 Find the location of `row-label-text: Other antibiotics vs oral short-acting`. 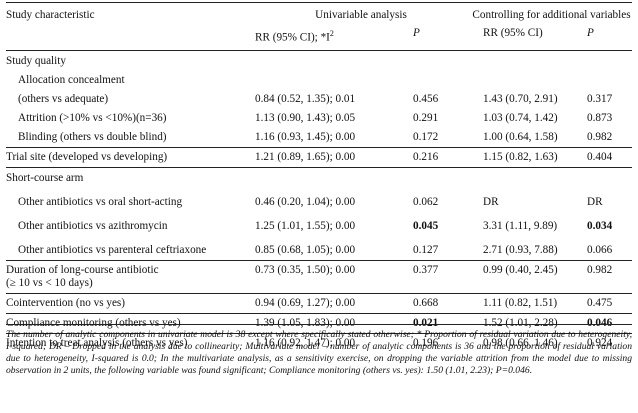

row-label-text: Other antibiotics vs oral short-acting is located at coordinates (100, 201).